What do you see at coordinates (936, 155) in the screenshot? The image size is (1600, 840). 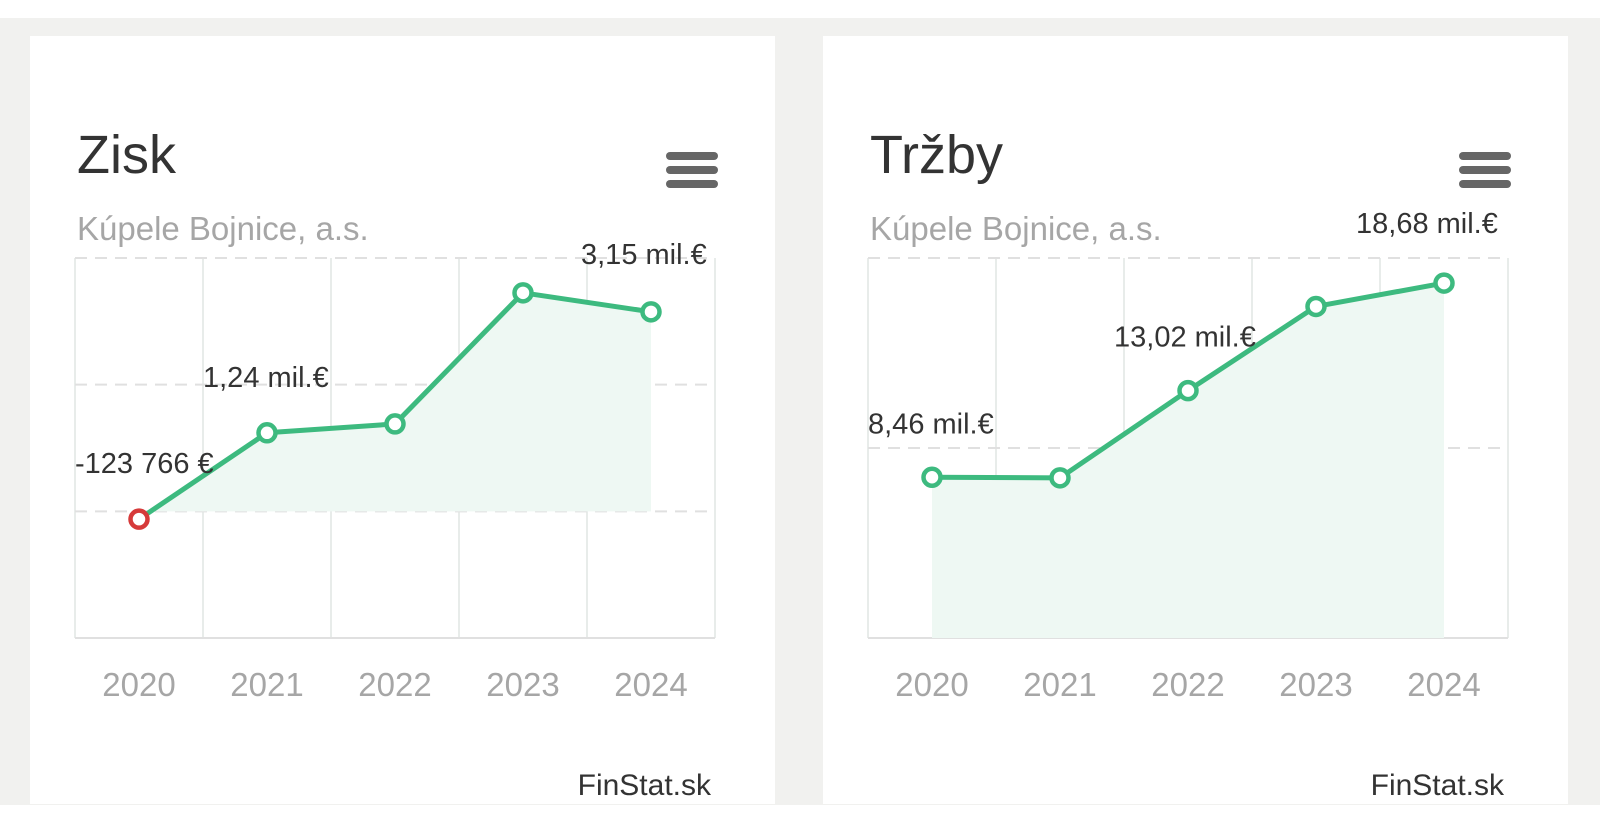 I see `chart-title: Tržby` at bounding box center [936, 155].